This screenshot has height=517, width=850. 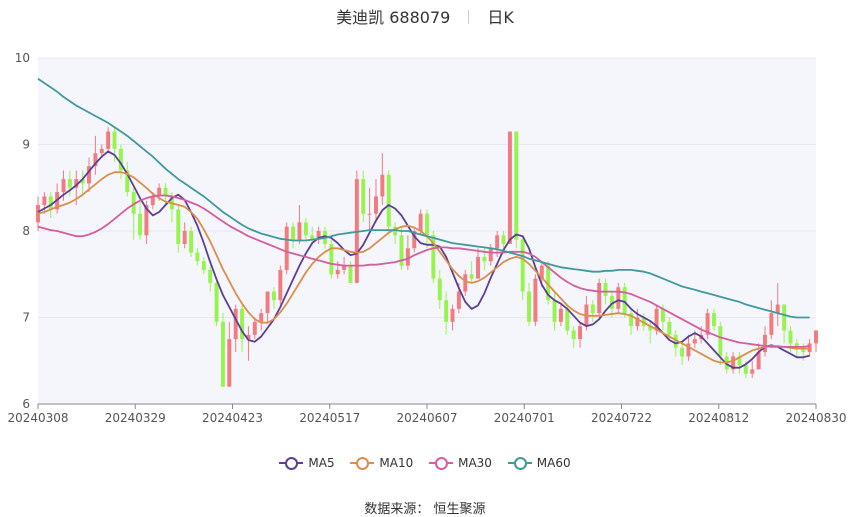 I want to click on x-tick-label: 20240722, so click(x=621, y=418).